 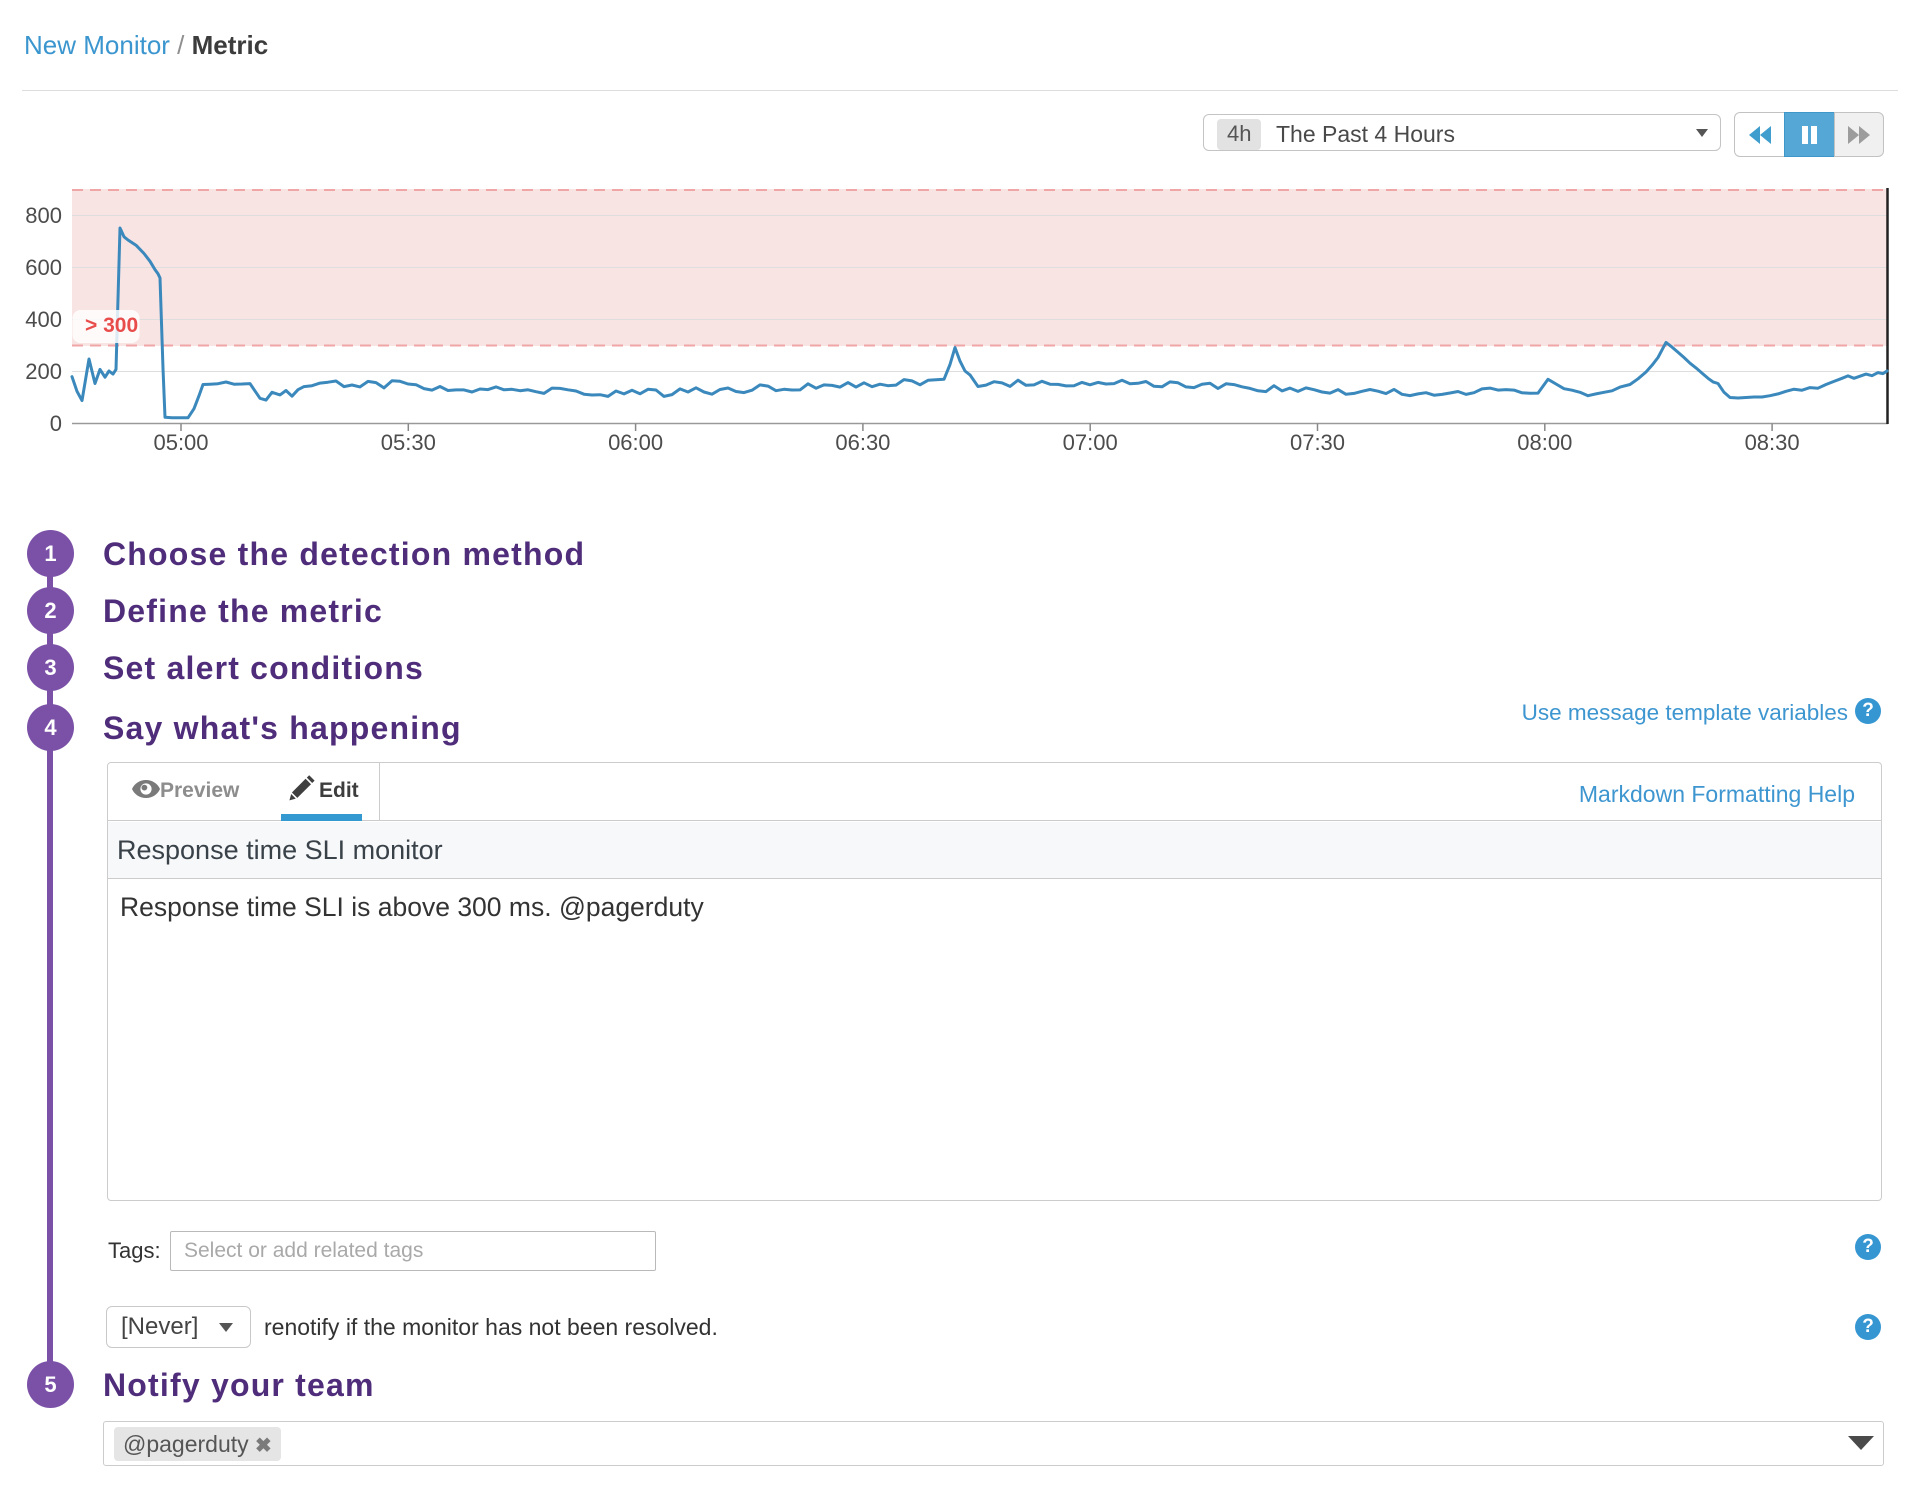 What do you see at coordinates (1772, 442) in the screenshot?
I see `svg-text: 08:30` at bounding box center [1772, 442].